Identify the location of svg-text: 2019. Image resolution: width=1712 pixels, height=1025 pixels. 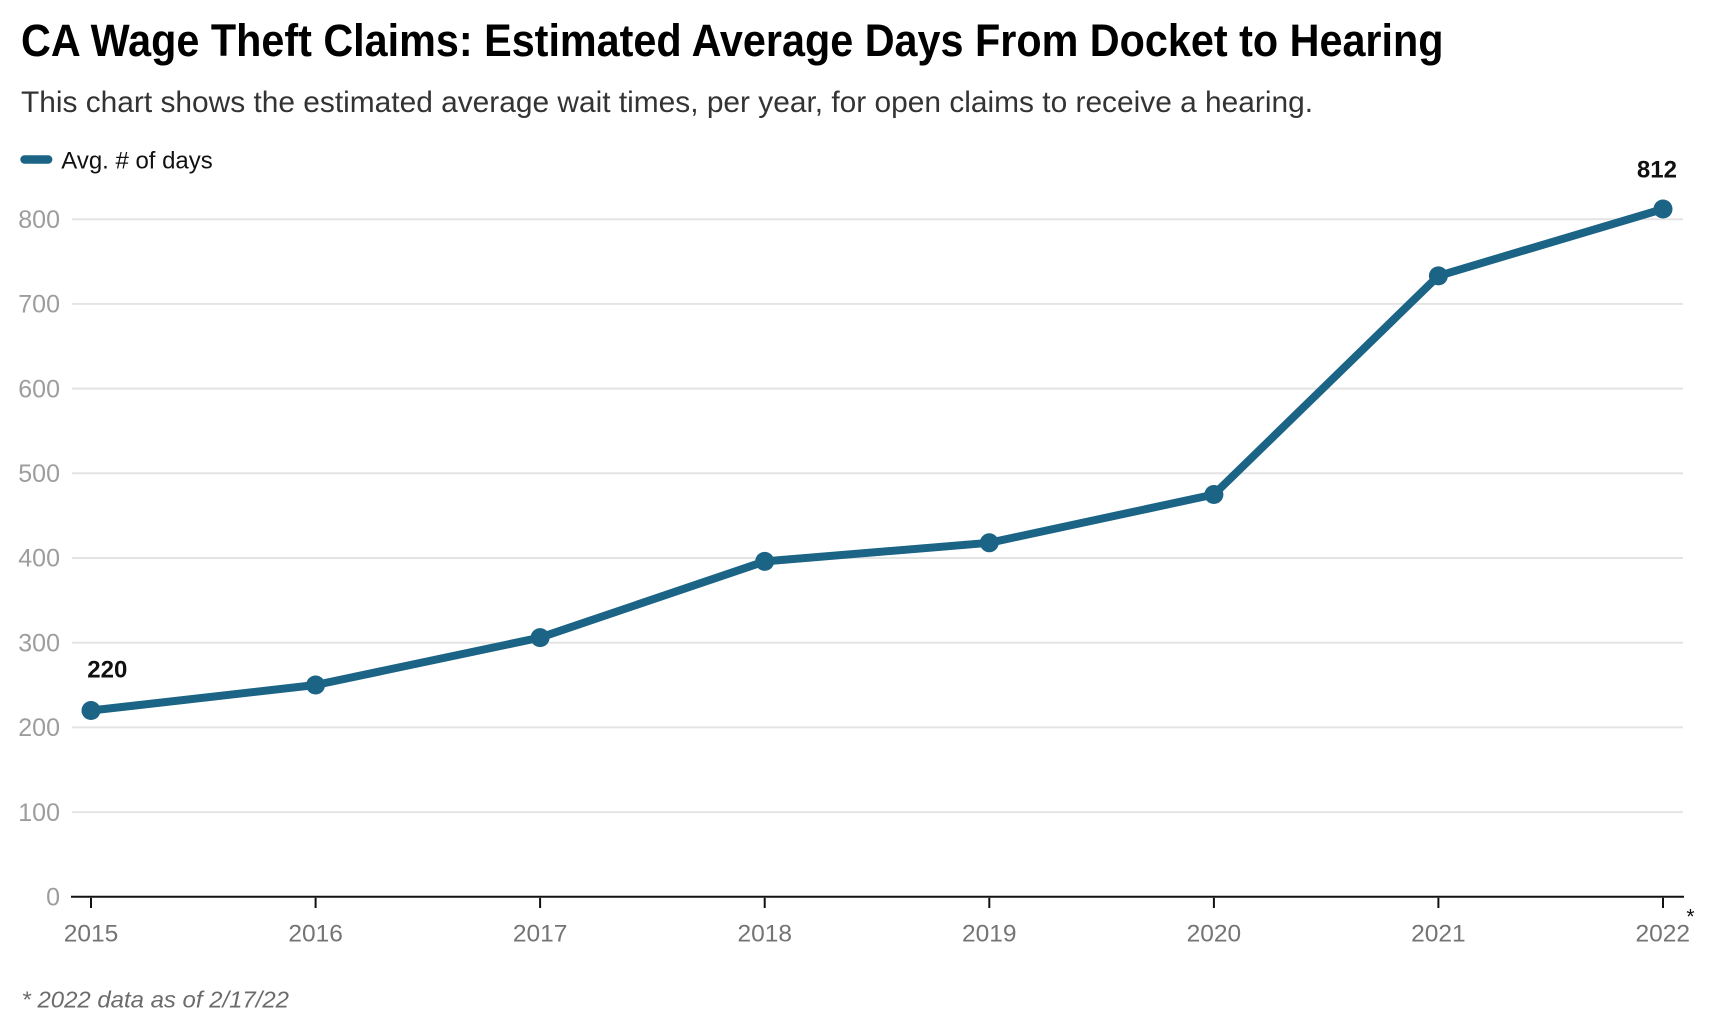
(989, 933).